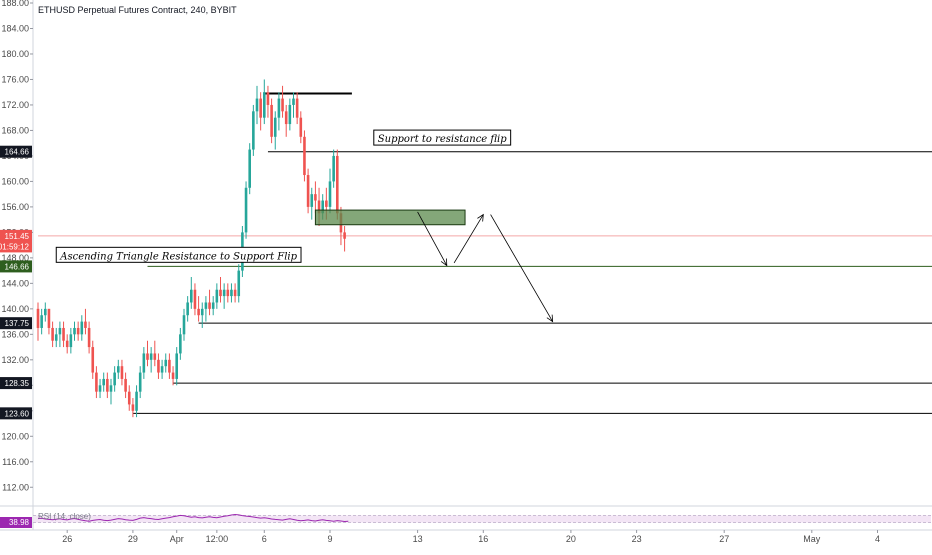 Image resolution: width=932 pixels, height=555 pixels. What do you see at coordinates (15, 28) in the screenshot?
I see `y-tick-label: 184.00` at bounding box center [15, 28].